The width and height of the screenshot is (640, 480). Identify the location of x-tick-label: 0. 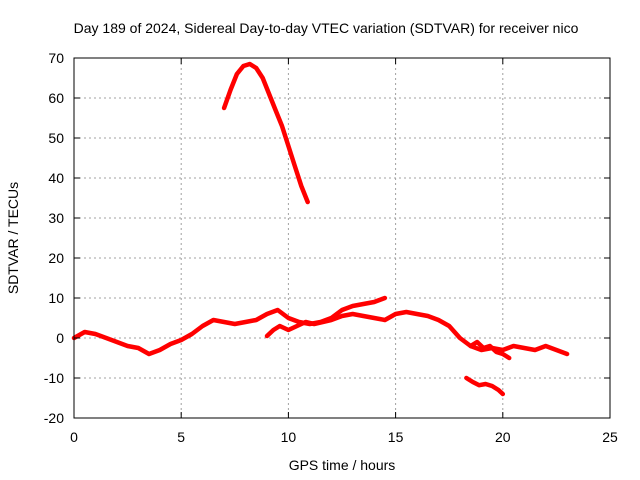
(74, 437).